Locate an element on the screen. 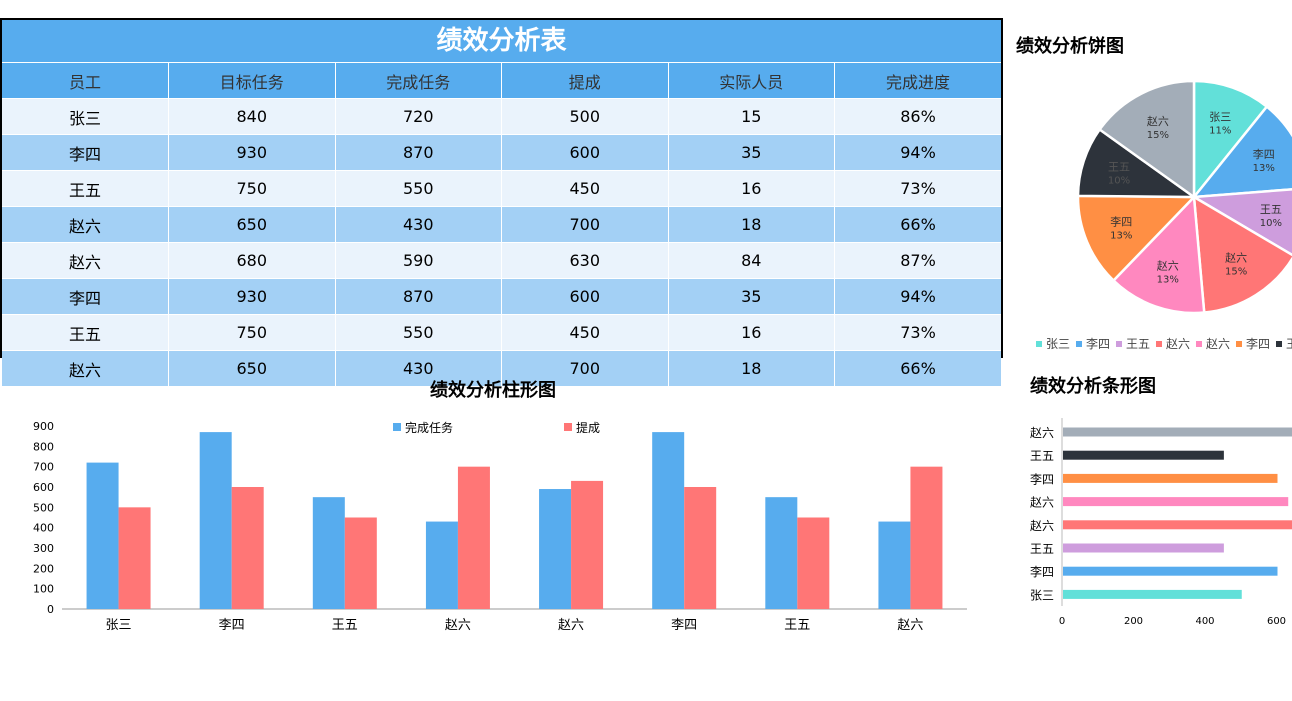 The image size is (1292, 701). table-cell: 450 is located at coordinates (585, 188).